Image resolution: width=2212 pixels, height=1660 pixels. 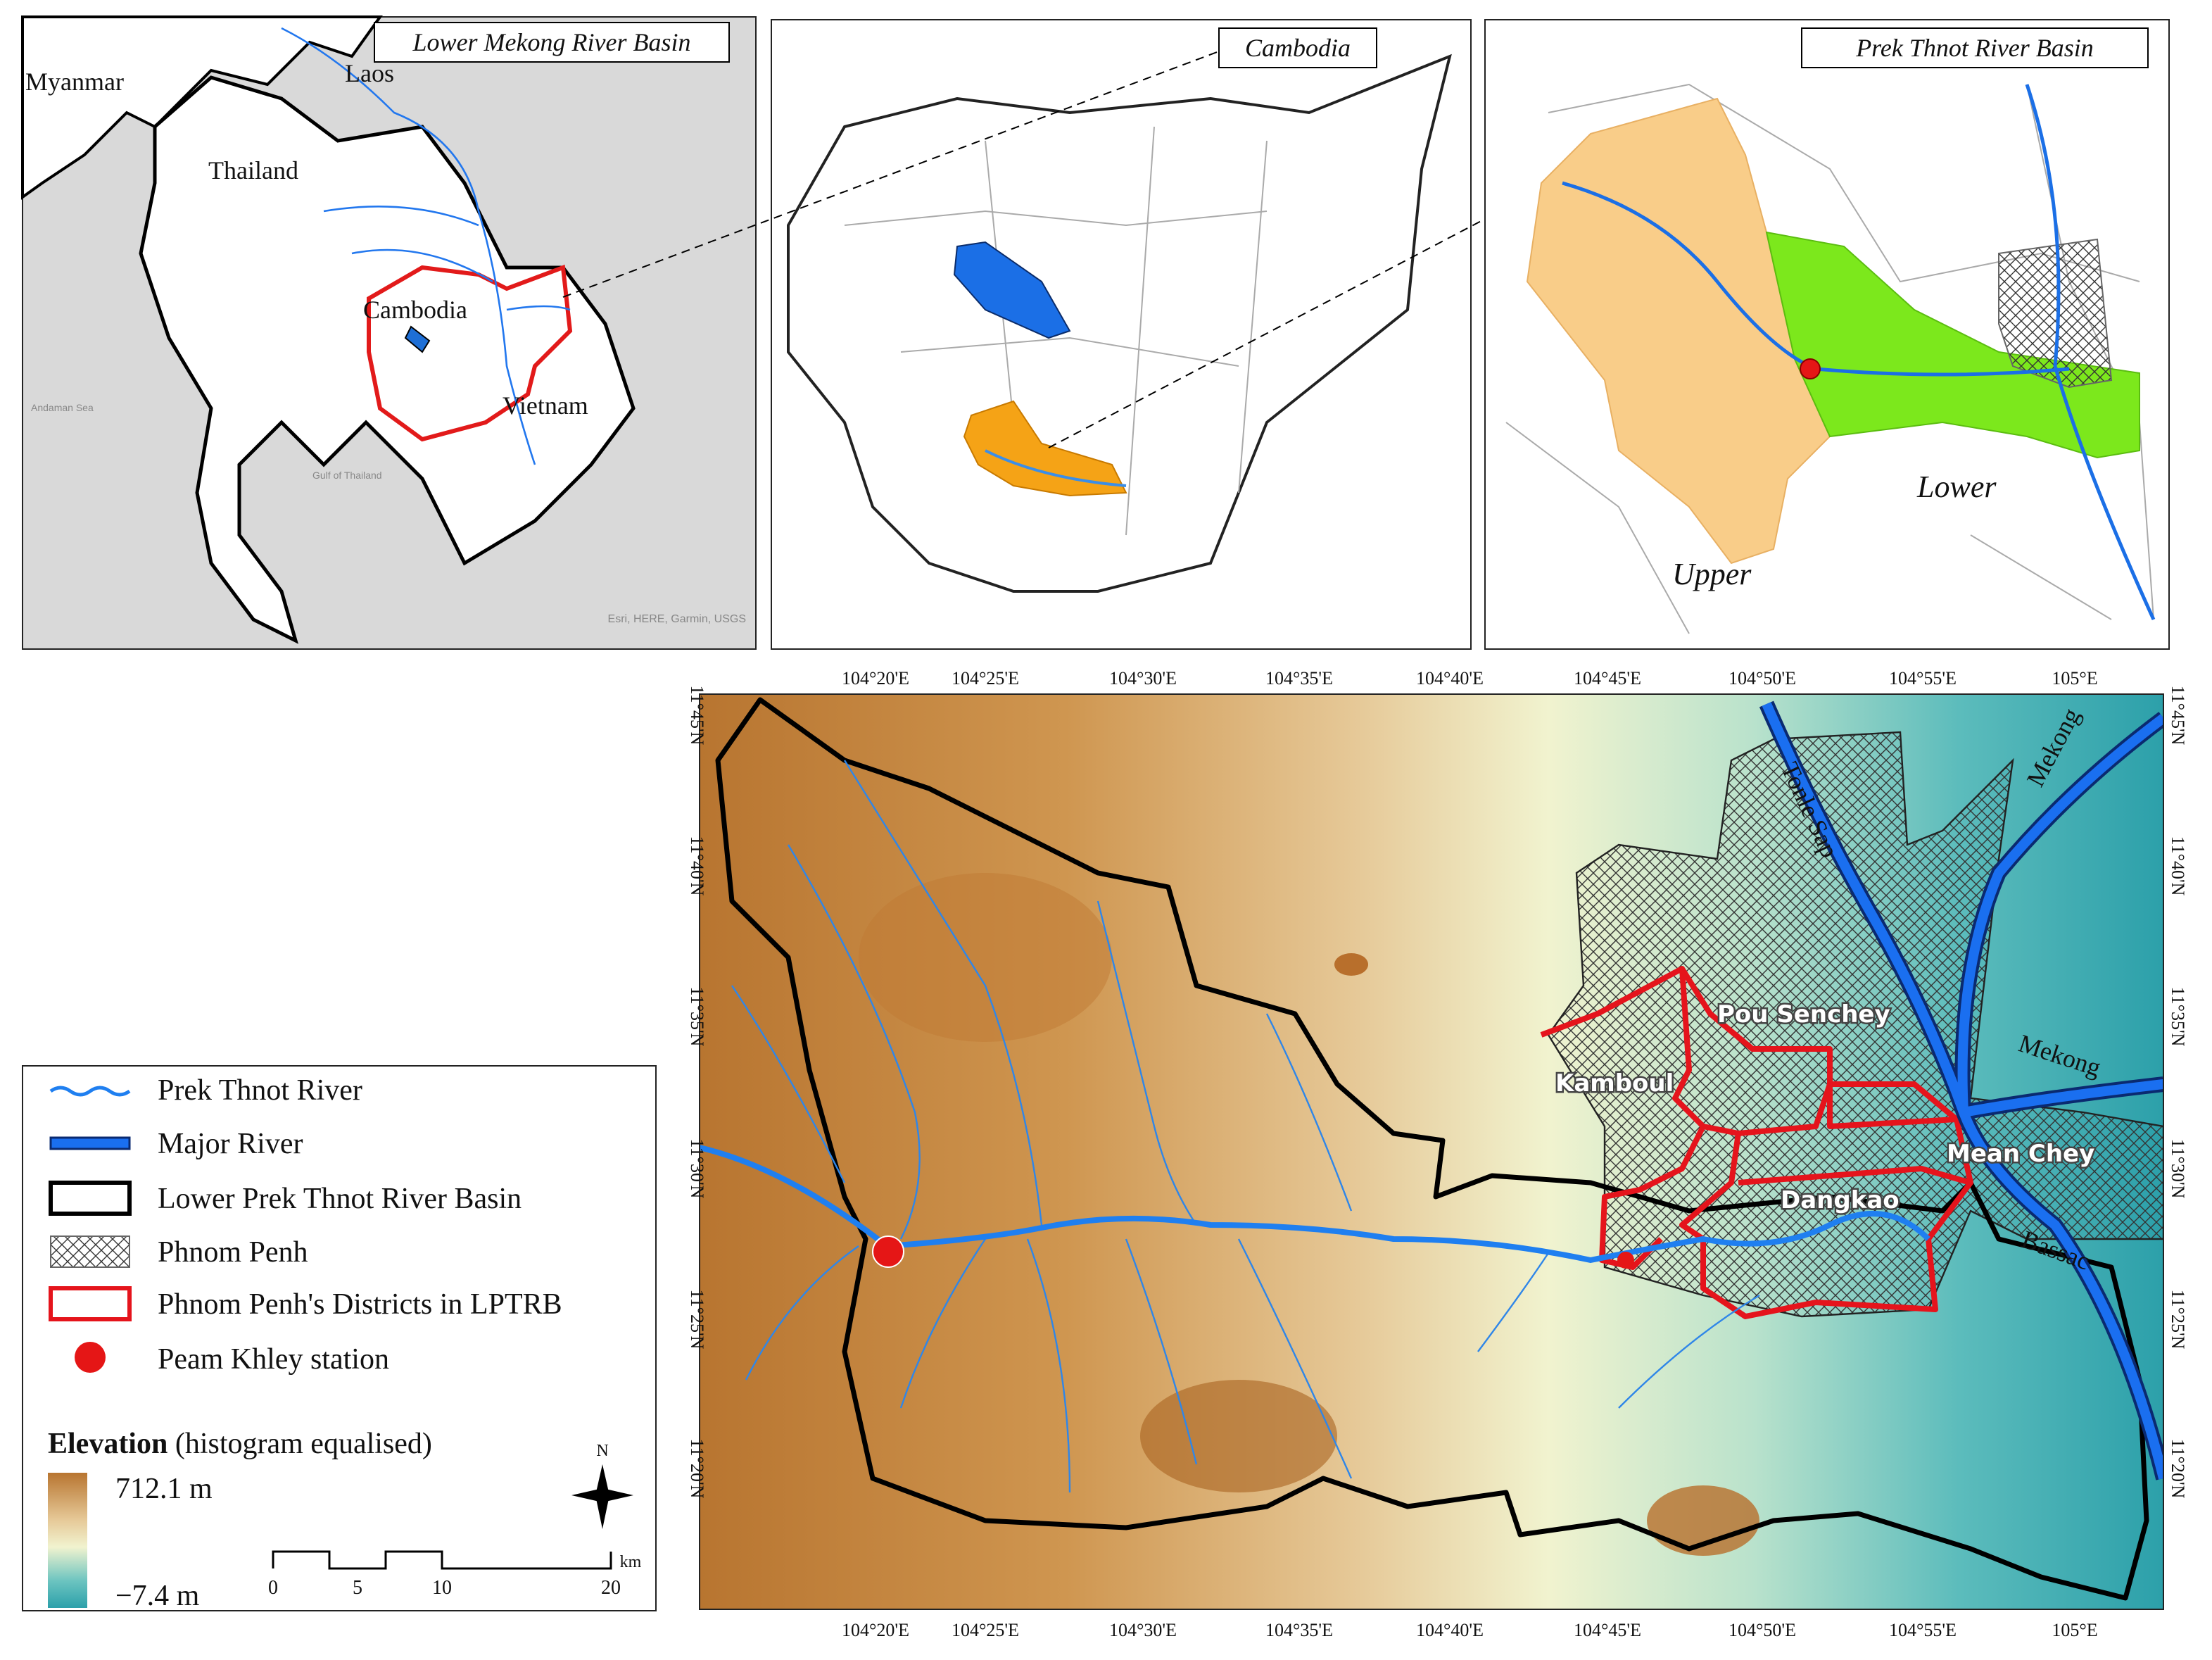 What do you see at coordinates (442, 1588) in the screenshot?
I see `scale-label: 10` at bounding box center [442, 1588].